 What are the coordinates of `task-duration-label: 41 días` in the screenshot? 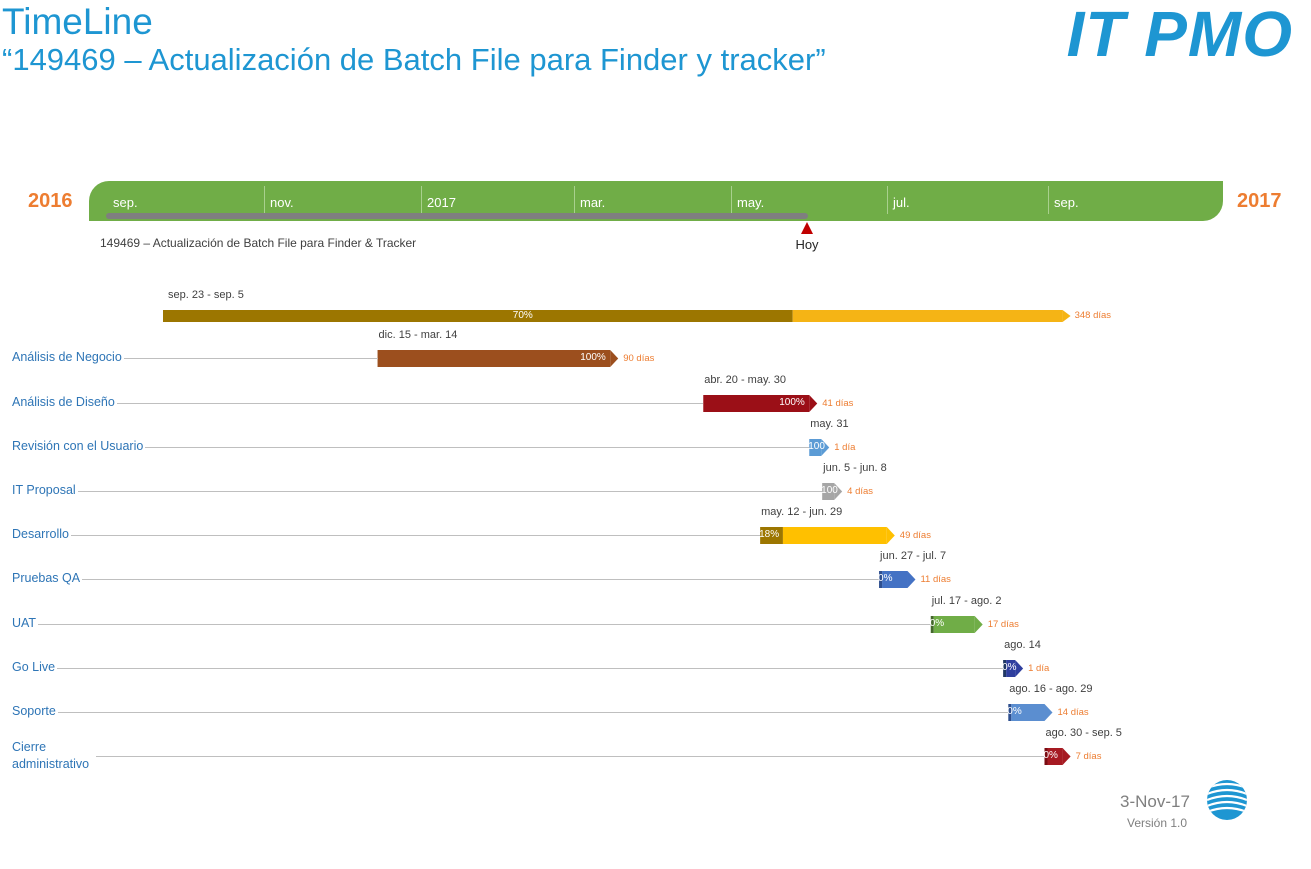 It's located at (838, 403).